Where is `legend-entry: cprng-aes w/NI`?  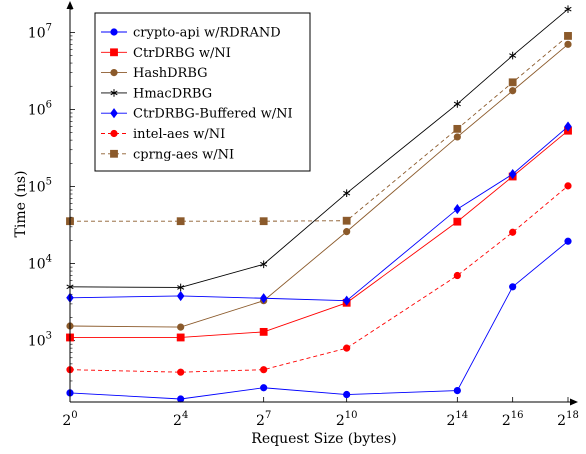 legend-entry: cprng-aes w/NI is located at coordinates (167, 154).